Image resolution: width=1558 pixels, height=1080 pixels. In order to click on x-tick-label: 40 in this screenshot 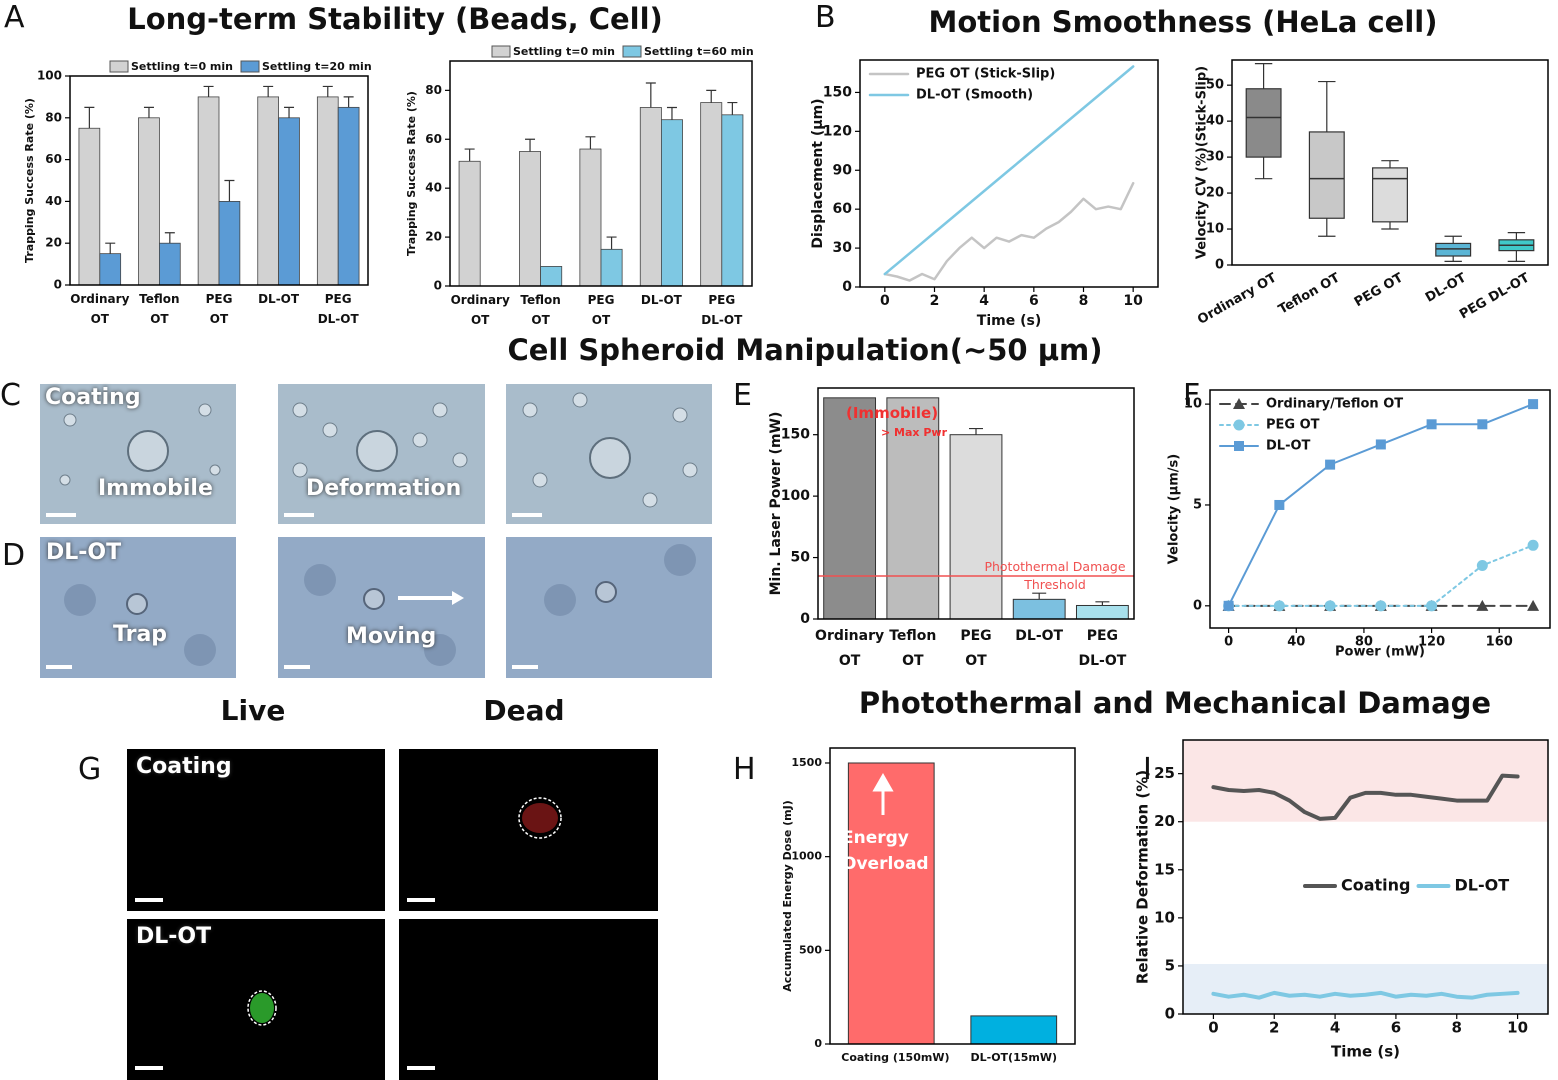, I will do `click(1296, 642)`.